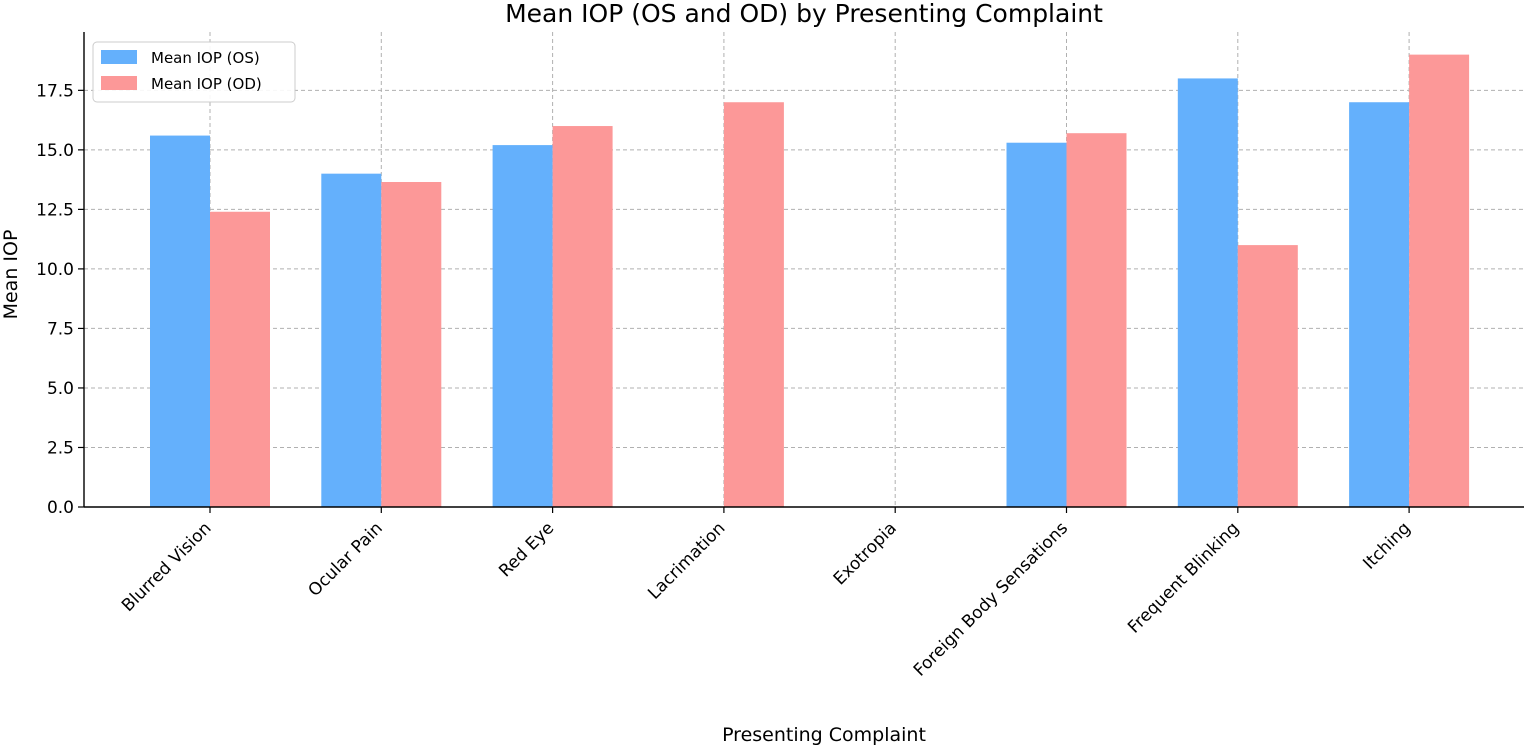 The image size is (1535, 748). Describe the element at coordinates (824, 735) in the screenshot. I see `x-axis-label: Presenting Complaint` at that location.